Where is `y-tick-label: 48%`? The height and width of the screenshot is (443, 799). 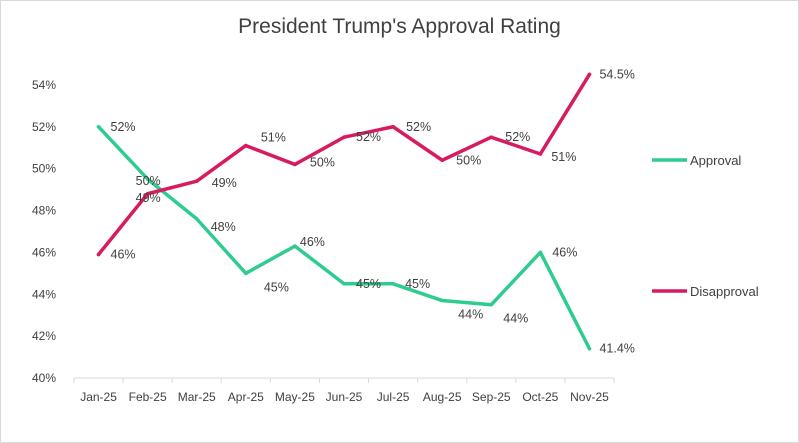 y-tick-label: 48% is located at coordinates (44, 211).